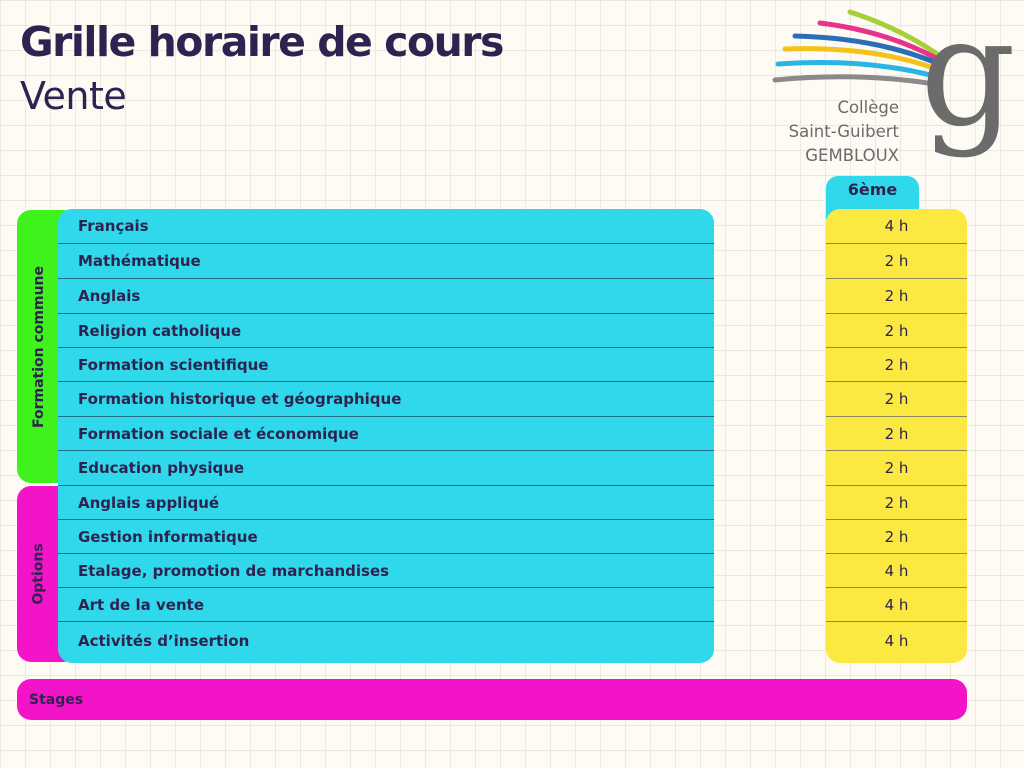  Describe the element at coordinates (173, 364) in the screenshot. I see `subject-cell: Formation scientifique` at that location.